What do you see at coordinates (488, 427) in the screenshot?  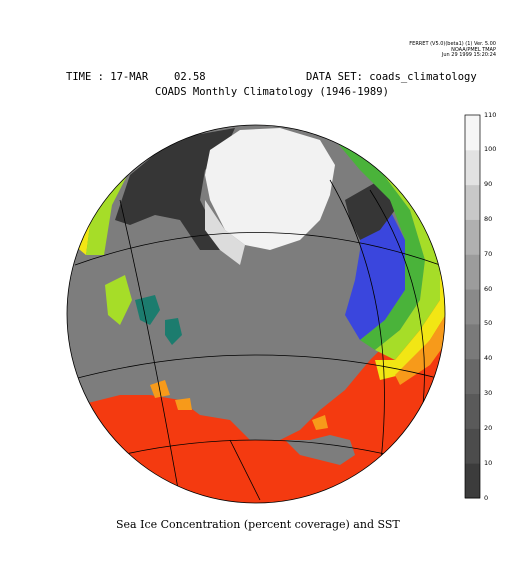 I see `colorbar-tick-label: 20` at bounding box center [488, 427].